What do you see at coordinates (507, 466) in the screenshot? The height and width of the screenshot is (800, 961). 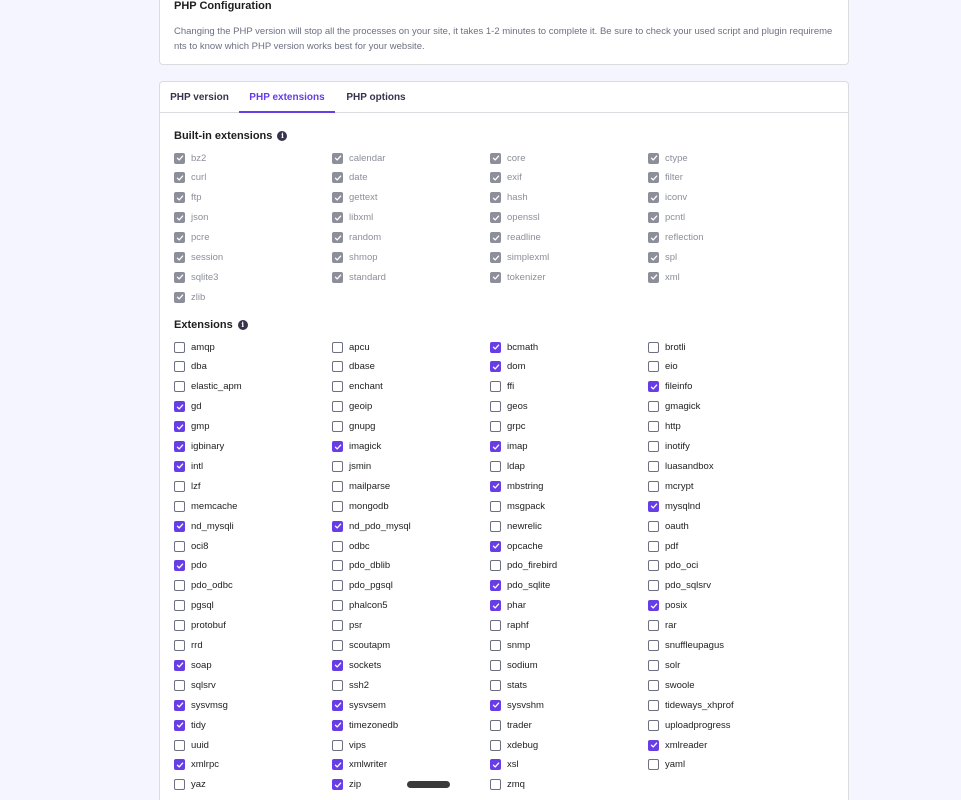 I see `extension-item: ldap` at bounding box center [507, 466].